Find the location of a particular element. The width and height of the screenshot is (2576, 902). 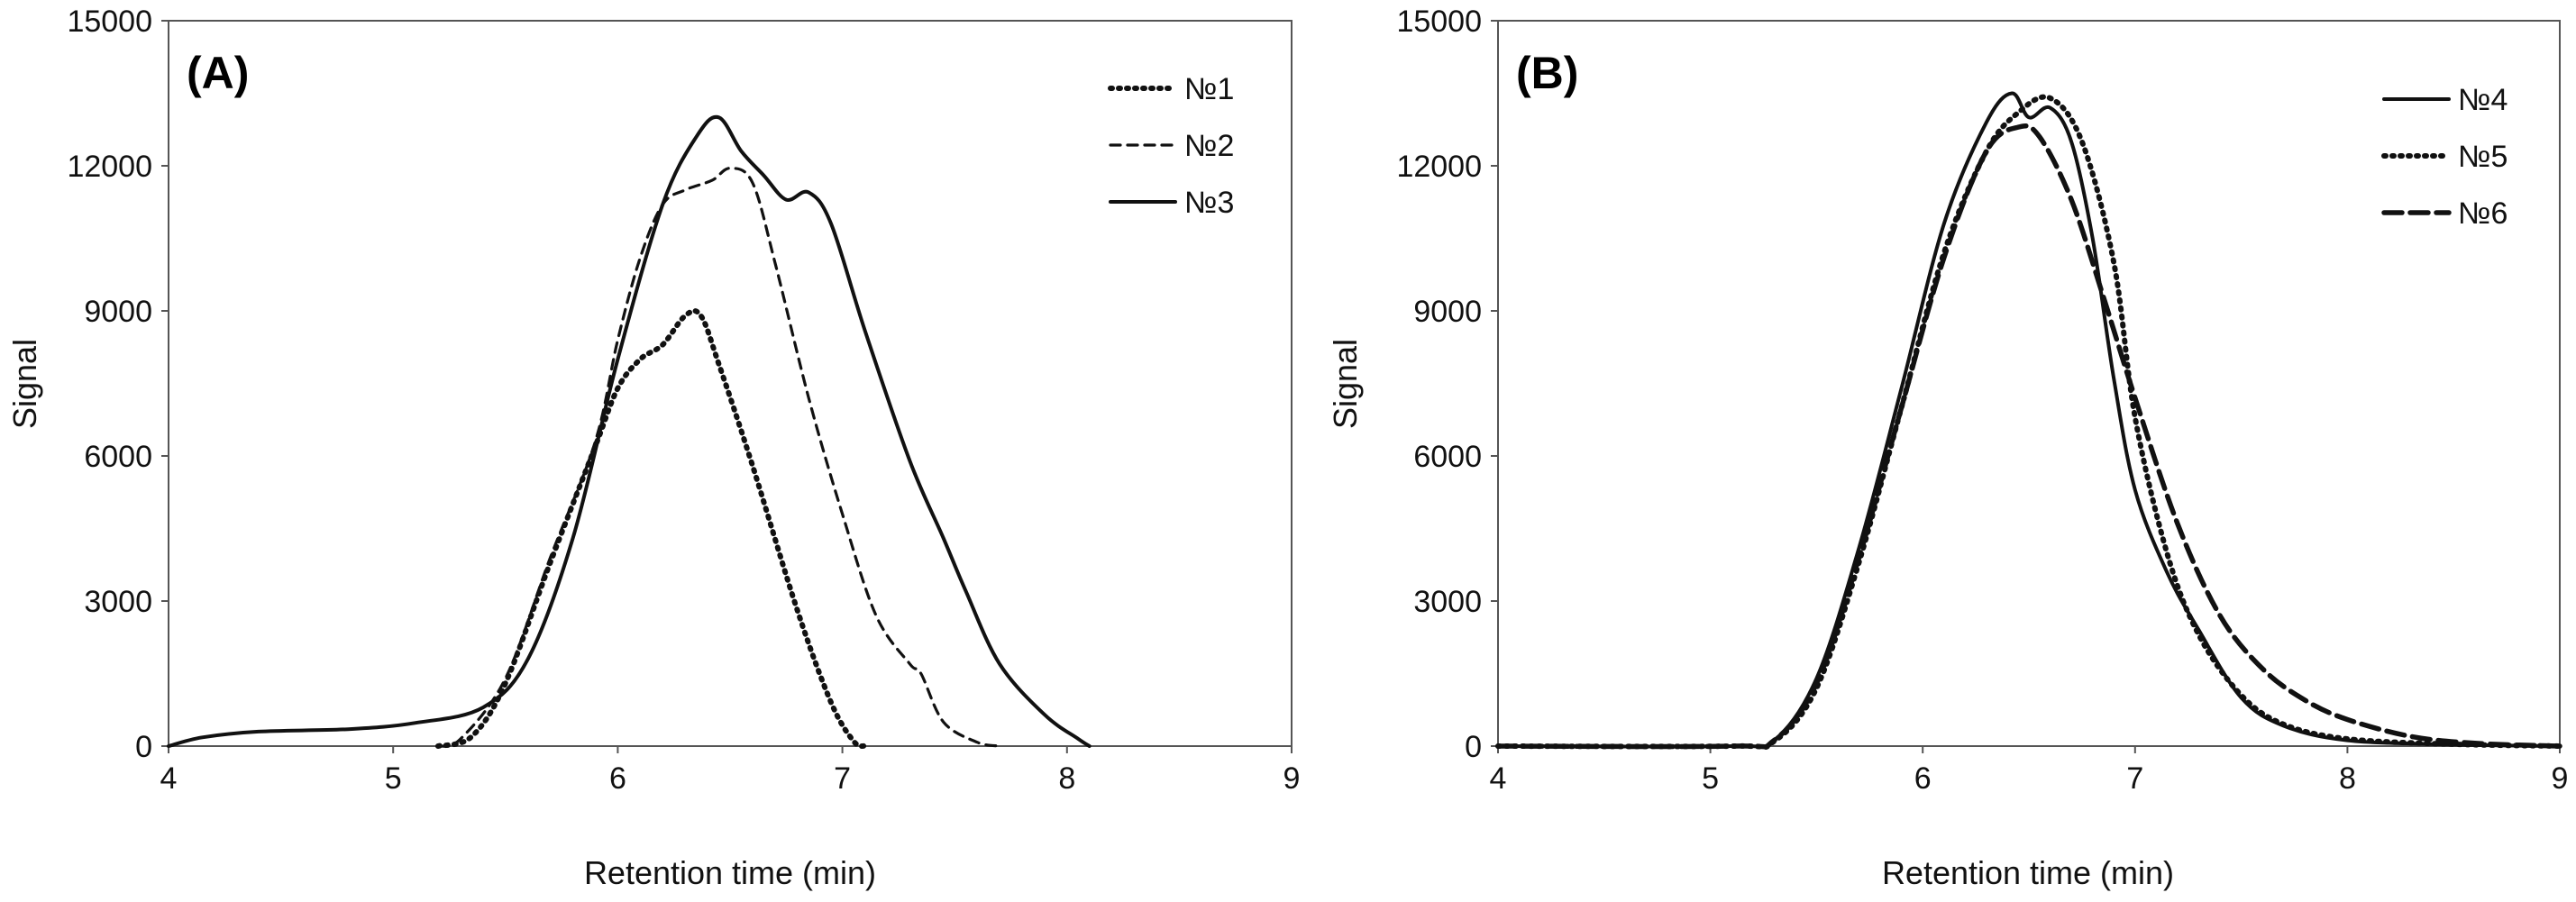

x-axis-title-b: Retention time (min) is located at coordinates (2028, 873).